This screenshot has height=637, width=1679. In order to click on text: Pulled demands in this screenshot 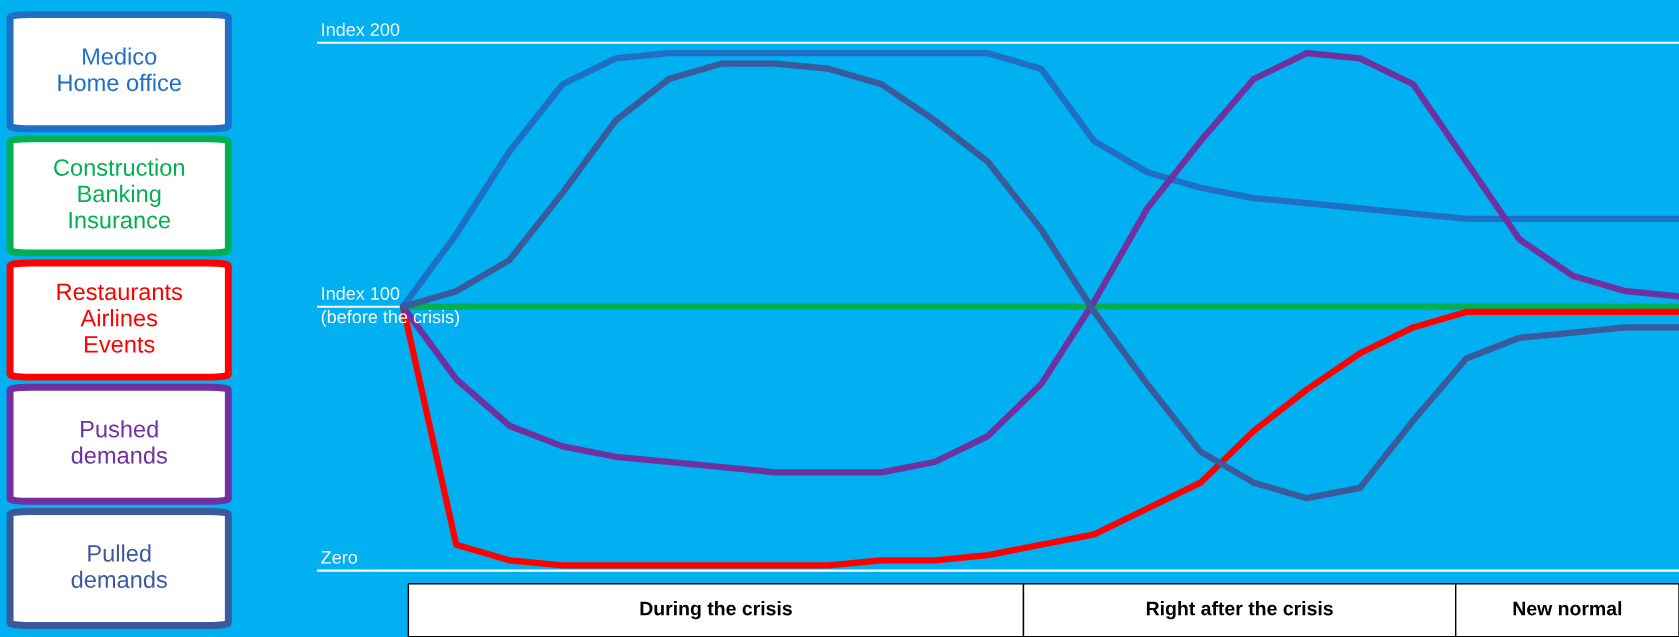, I will do `click(119, 566)`.